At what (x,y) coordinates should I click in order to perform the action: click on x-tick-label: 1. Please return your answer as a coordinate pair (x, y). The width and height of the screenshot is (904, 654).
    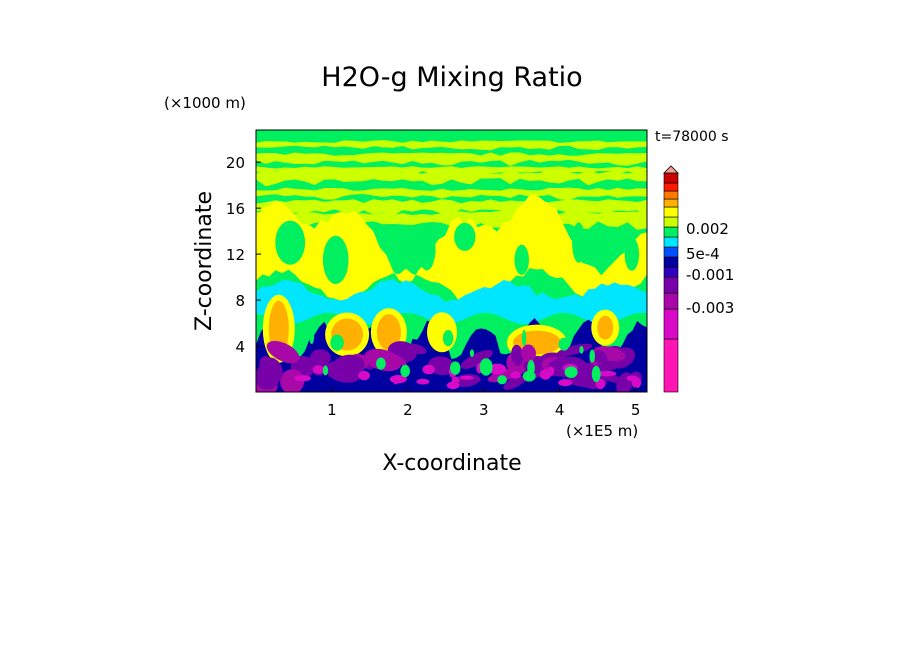
    Looking at the image, I should click on (332, 410).